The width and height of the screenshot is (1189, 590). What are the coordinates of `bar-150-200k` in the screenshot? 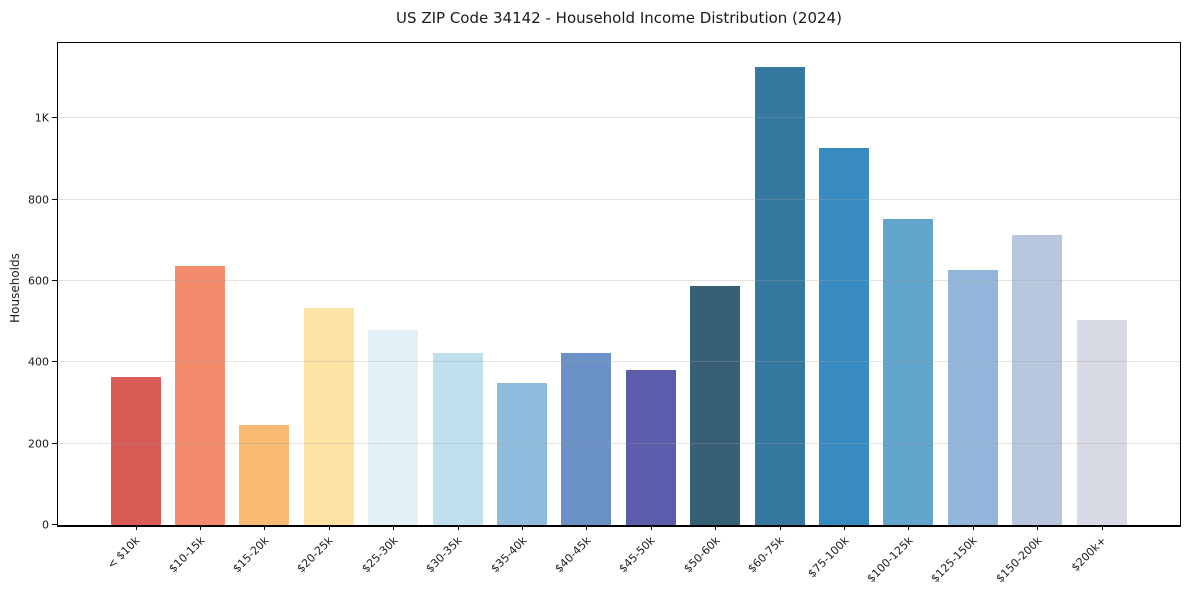 It's located at (1037, 380).